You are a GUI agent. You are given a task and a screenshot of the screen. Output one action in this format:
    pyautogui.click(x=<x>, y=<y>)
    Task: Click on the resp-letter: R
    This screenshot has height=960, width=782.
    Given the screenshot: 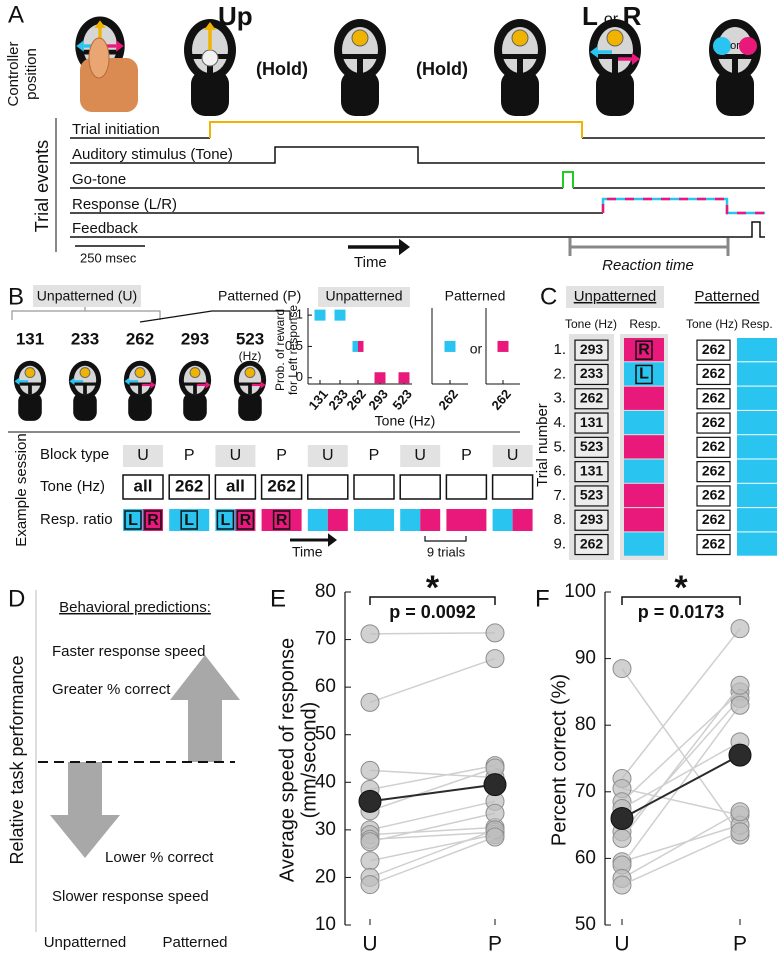 What is the action you would take?
    pyautogui.click(x=153, y=520)
    